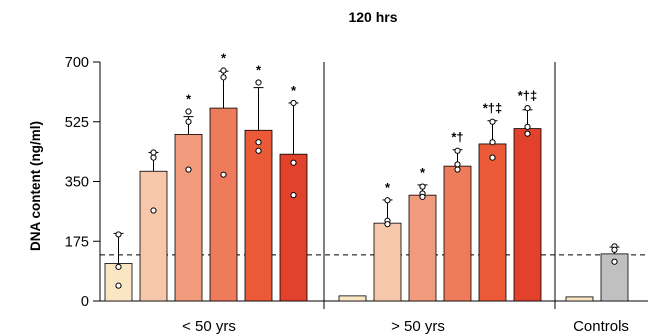 This screenshot has height=335, width=648. I want to click on y-axis-label: DNA content (ng/ml), so click(35, 186).